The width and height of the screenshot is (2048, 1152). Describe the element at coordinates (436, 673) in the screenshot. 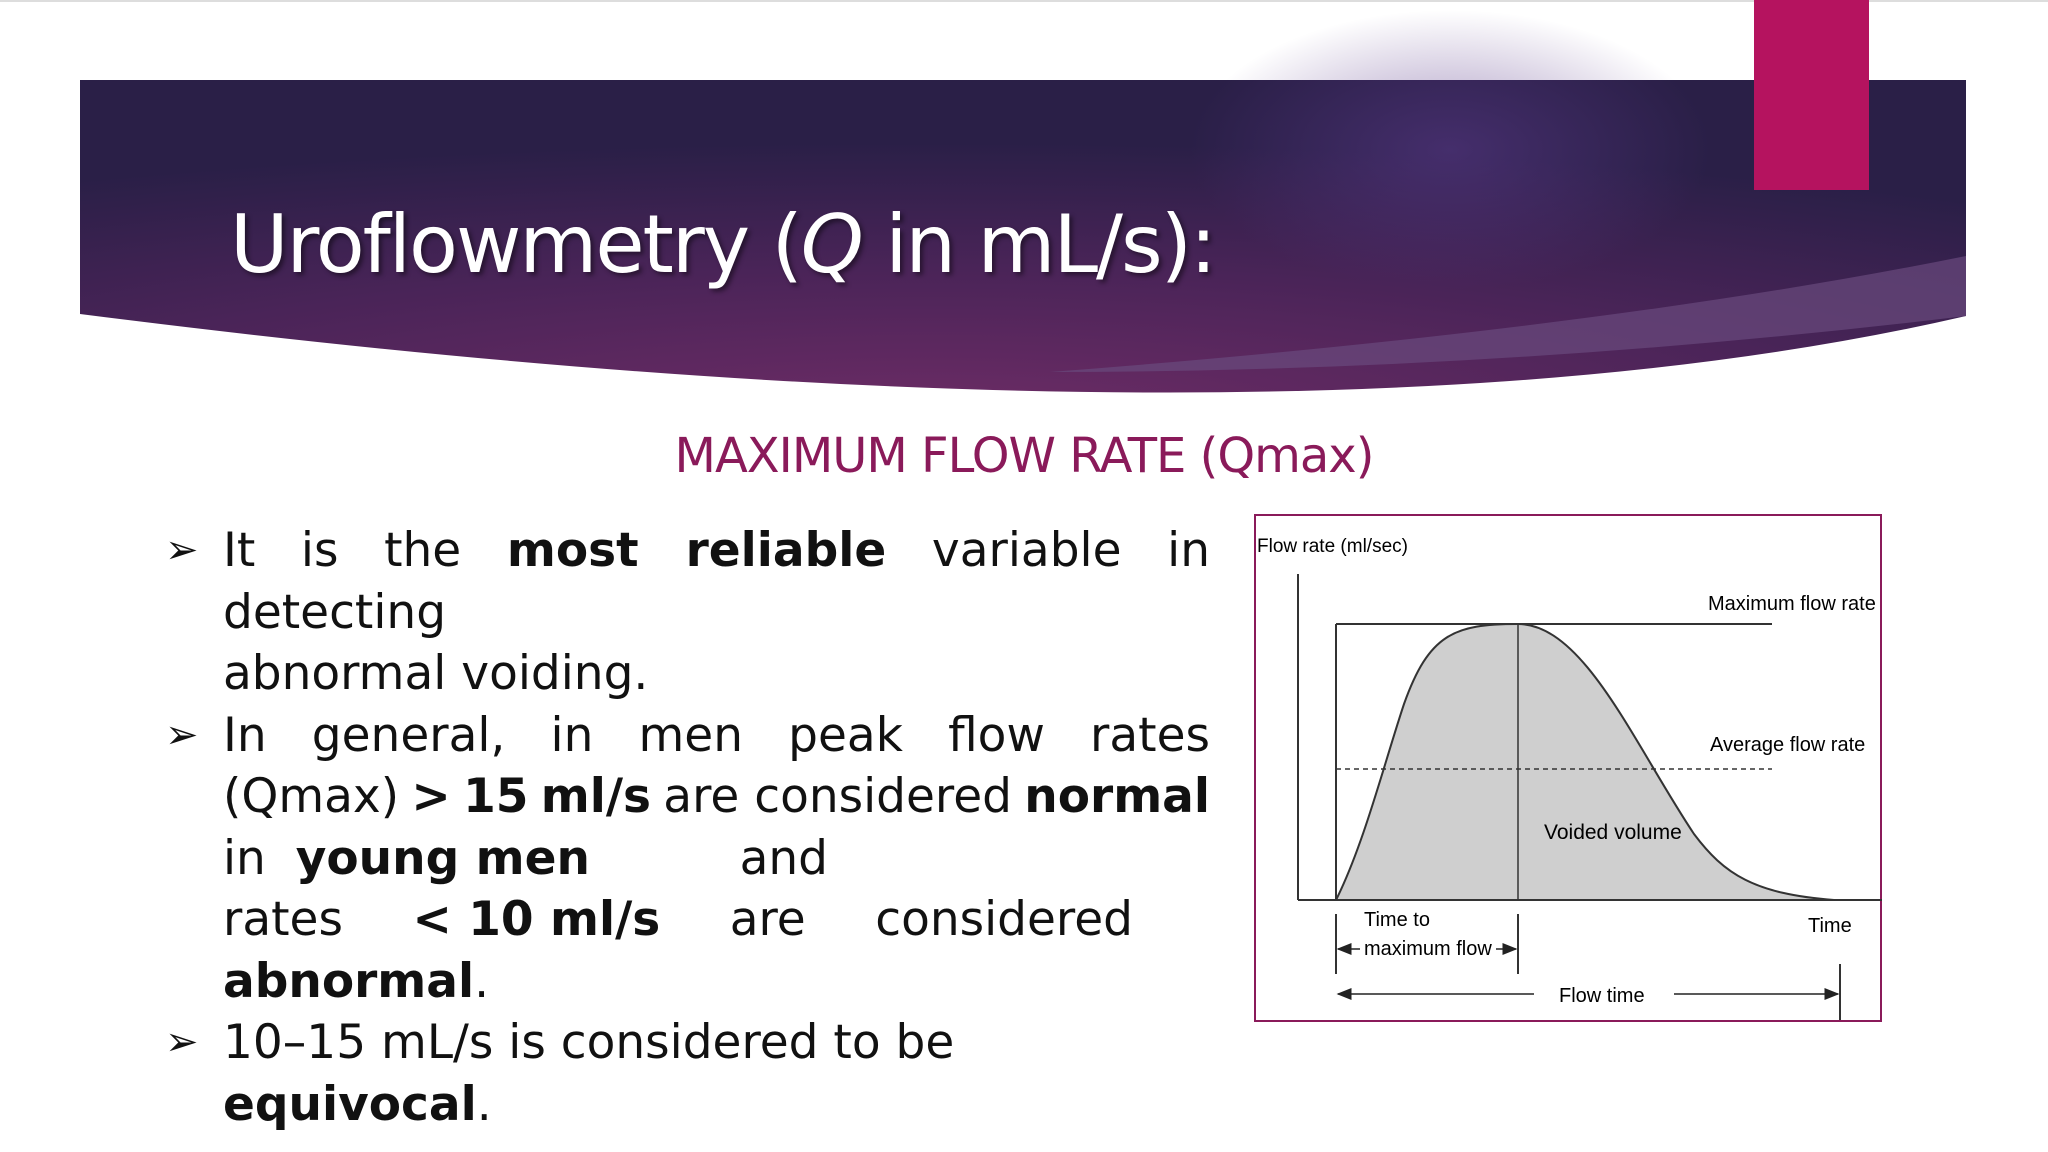

I see `bullet-line: abnormal voiding.` at that location.